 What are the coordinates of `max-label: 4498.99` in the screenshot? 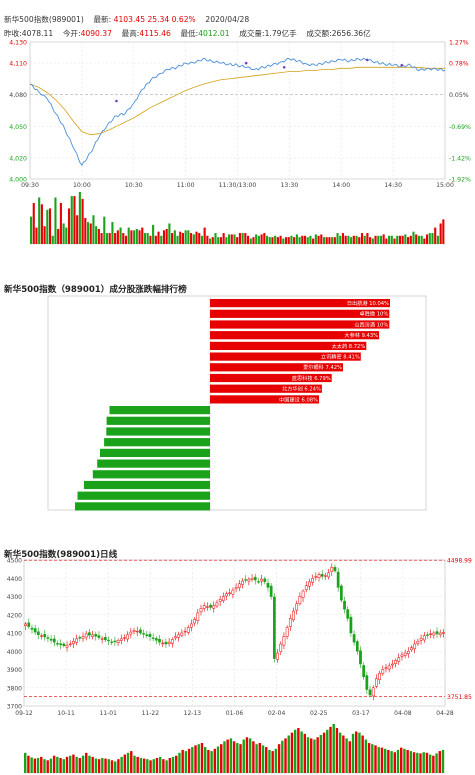 It's located at (459, 561).